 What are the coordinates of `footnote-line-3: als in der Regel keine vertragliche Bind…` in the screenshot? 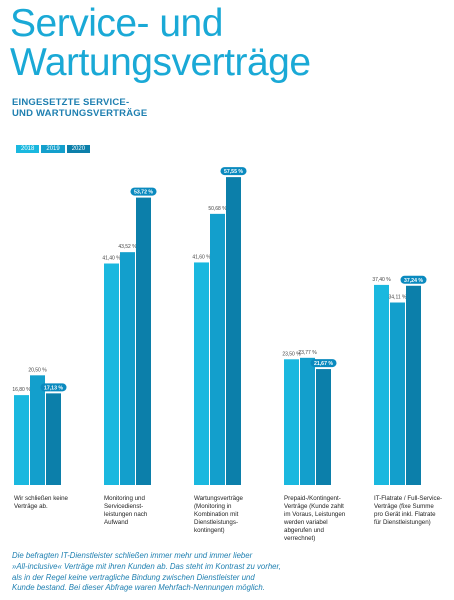 It's located at (133, 577).